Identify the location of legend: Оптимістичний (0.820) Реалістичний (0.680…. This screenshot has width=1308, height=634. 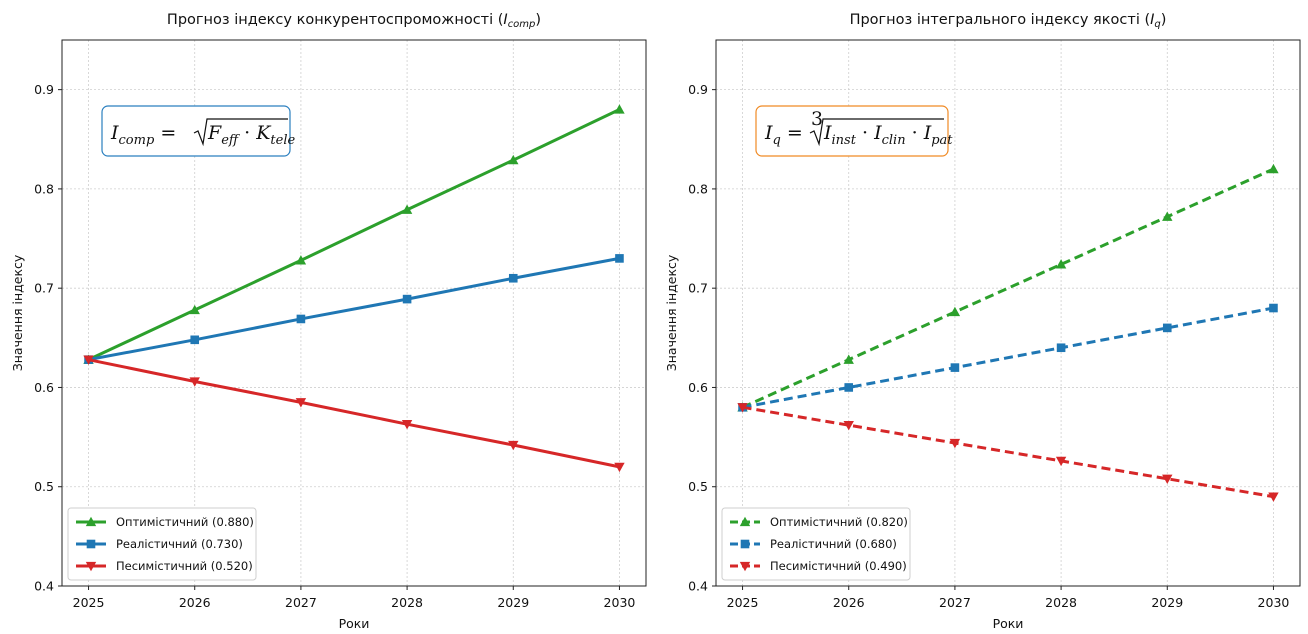
(816, 544).